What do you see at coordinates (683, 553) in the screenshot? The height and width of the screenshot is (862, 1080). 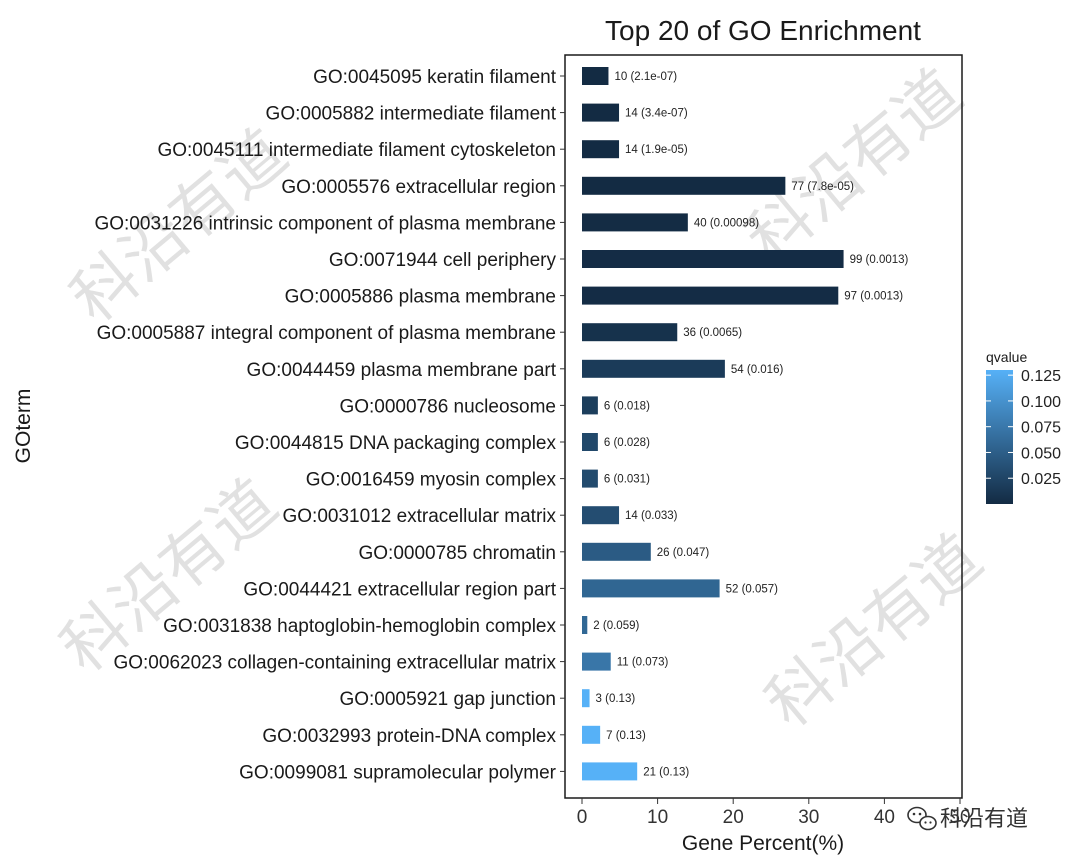 I see `bar-data-label: 26 (0.047)` at bounding box center [683, 553].